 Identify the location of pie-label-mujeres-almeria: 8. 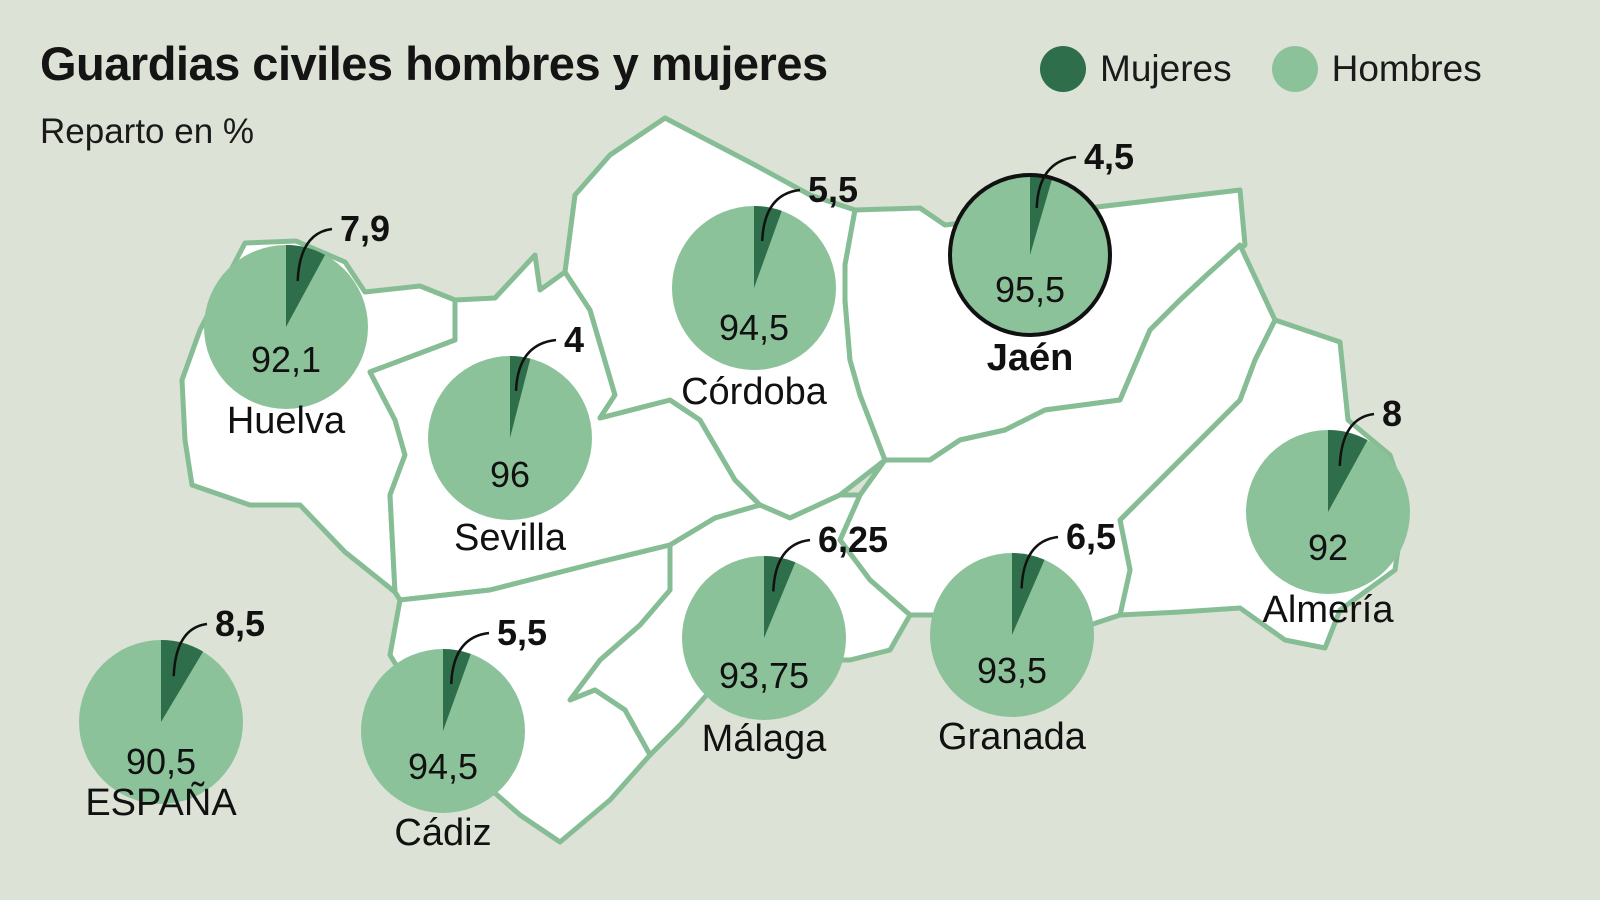
(1392, 413).